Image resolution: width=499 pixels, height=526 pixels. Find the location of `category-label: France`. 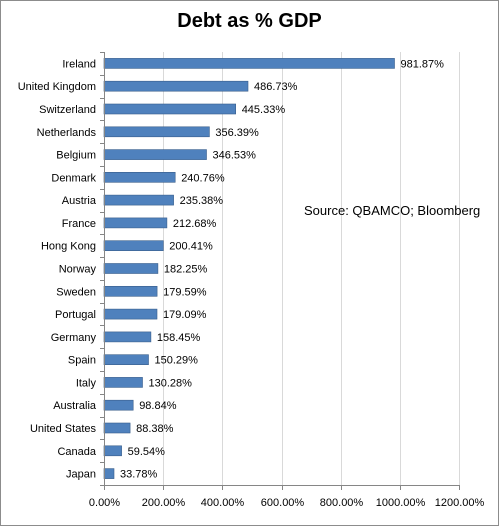

category-label: France is located at coordinates (79, 224).